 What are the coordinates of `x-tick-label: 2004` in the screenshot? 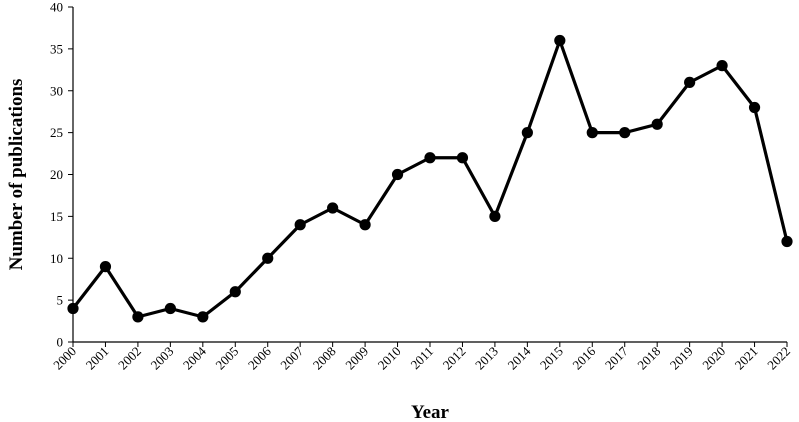 It's located at (194, 357).